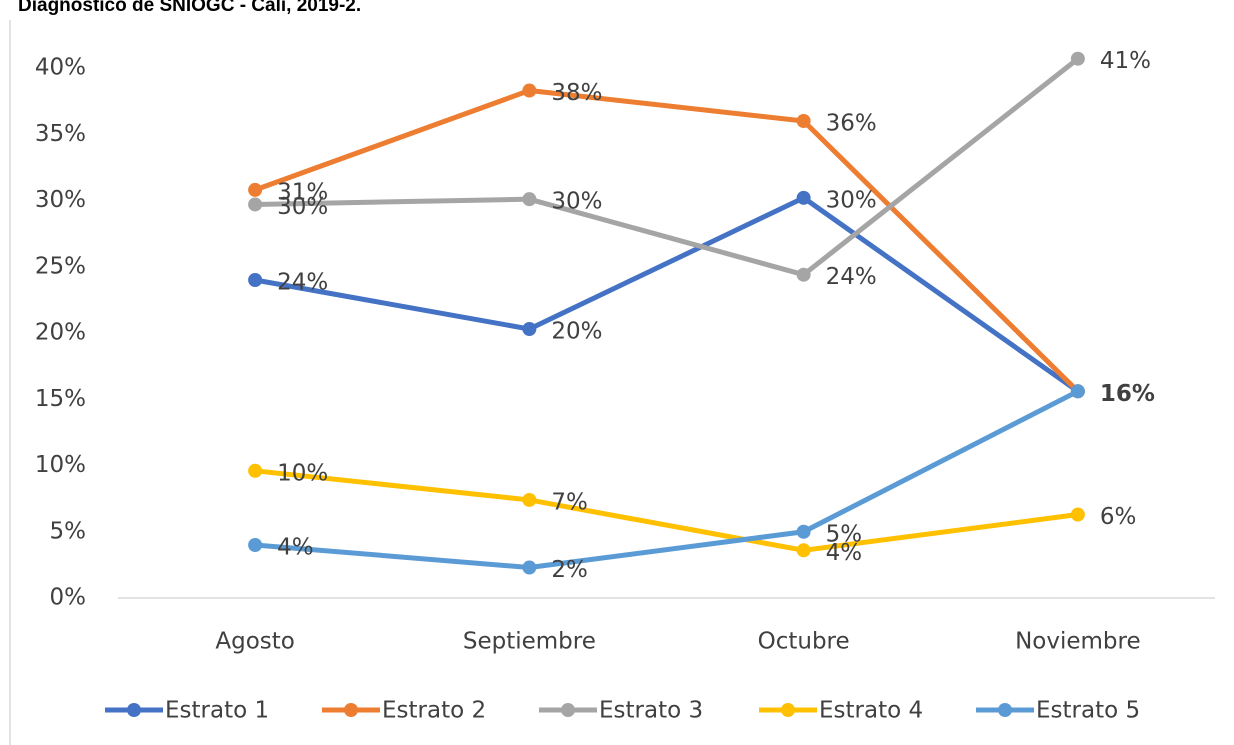 The height and width of the screenshot is (745, 1234). I want to click on y-tick-label: 35%, so click(60, 134).